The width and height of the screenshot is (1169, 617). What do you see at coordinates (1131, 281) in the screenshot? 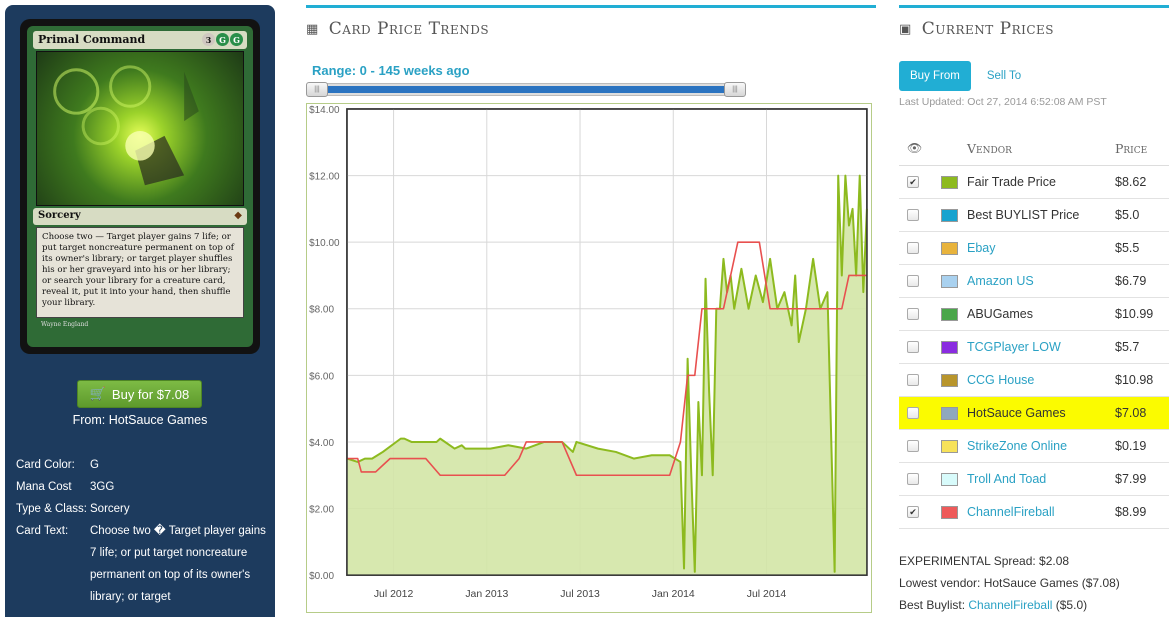
I see `vendor-price: $6.79` at bounding box center [1131, 281].